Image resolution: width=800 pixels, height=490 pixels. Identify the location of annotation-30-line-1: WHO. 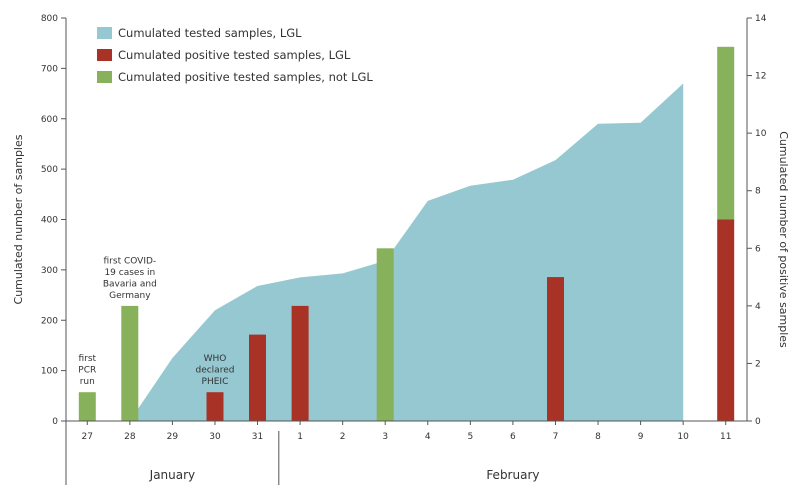
(215, 359).